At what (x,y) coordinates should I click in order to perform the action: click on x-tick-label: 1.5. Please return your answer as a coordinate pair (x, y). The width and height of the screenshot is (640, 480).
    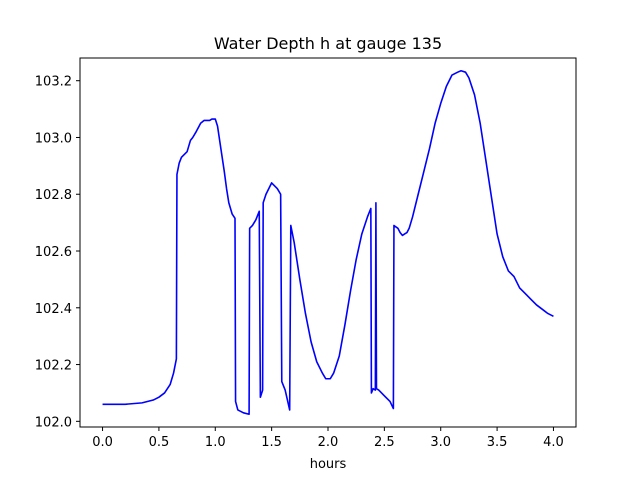
    Looking at the image, I should click on (271, 442).